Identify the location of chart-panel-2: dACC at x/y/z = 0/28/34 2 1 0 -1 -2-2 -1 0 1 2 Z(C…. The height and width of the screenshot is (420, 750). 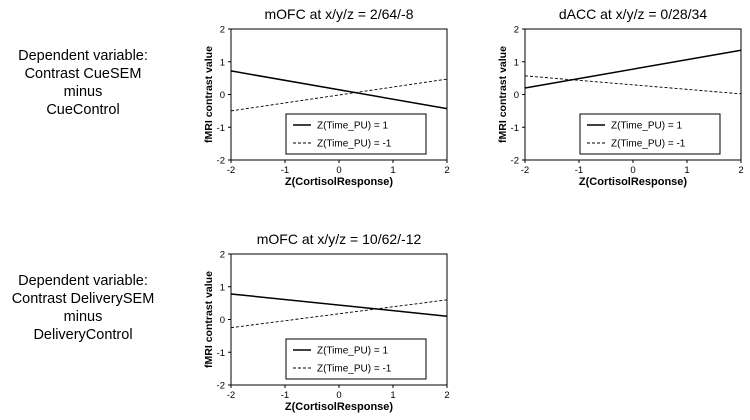
(620, 97).